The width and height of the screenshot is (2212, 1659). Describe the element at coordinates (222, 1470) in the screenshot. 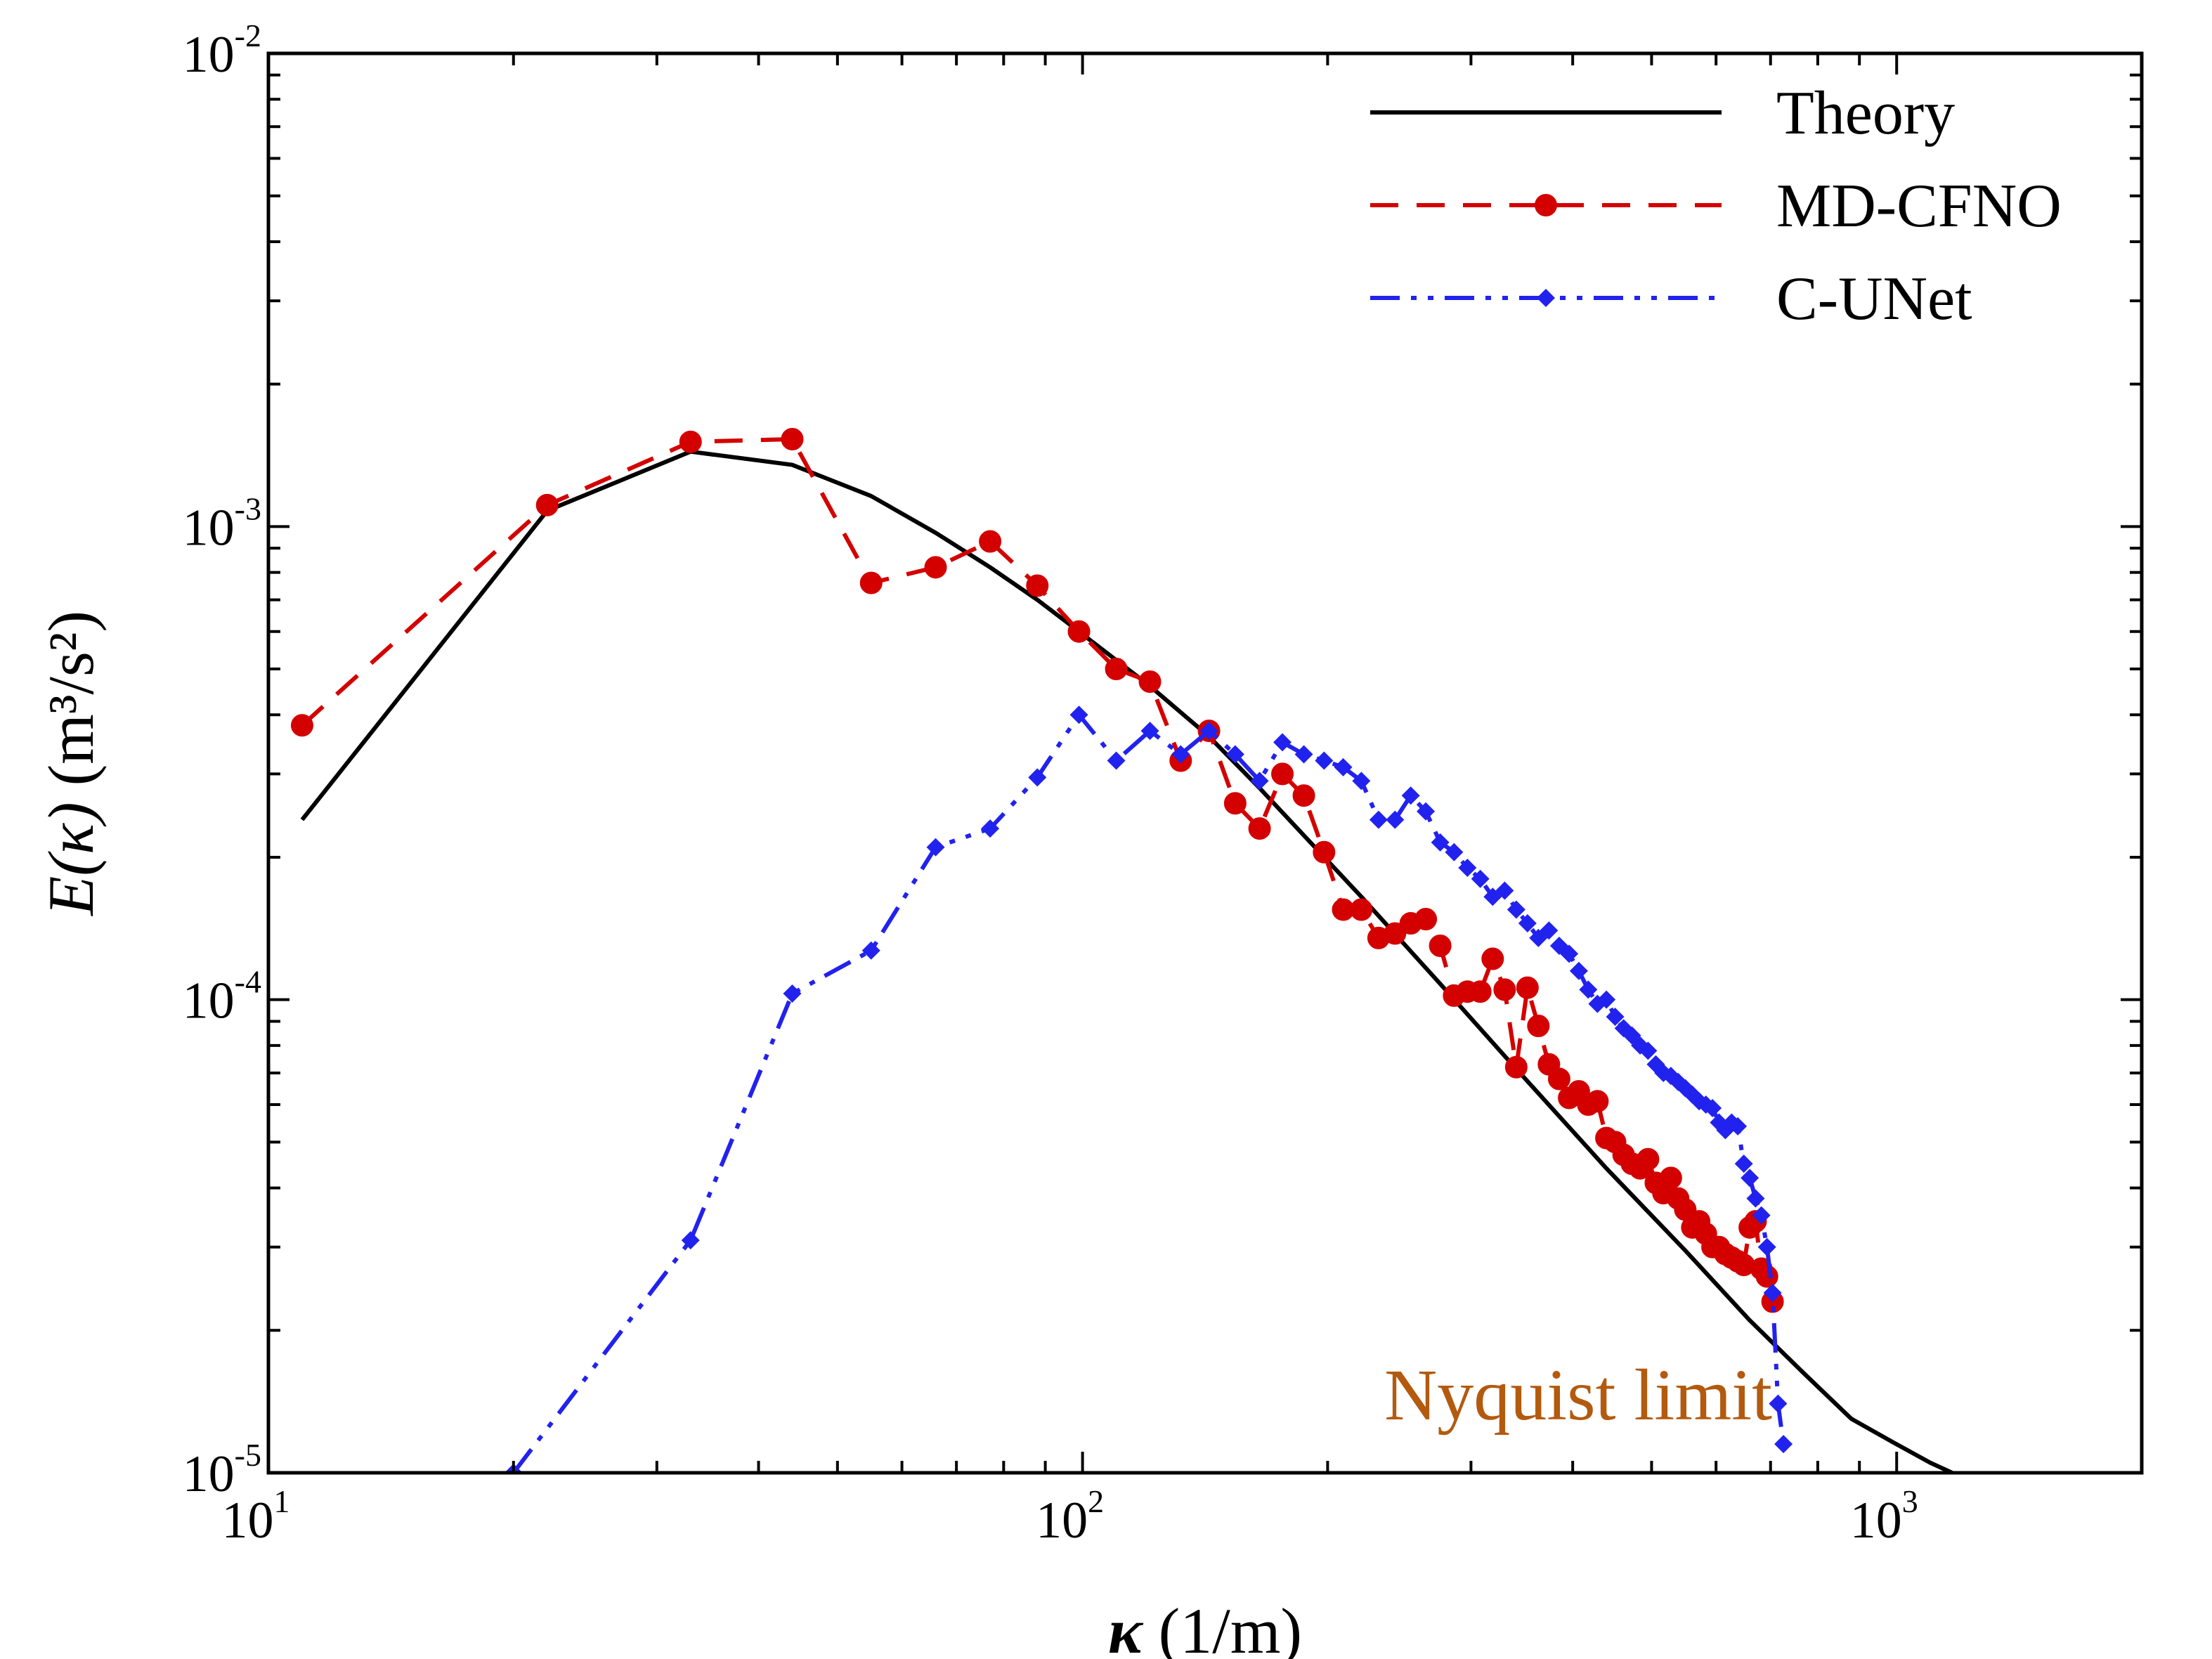

I see `y-tick-label: 10⁻⁵` at that location.